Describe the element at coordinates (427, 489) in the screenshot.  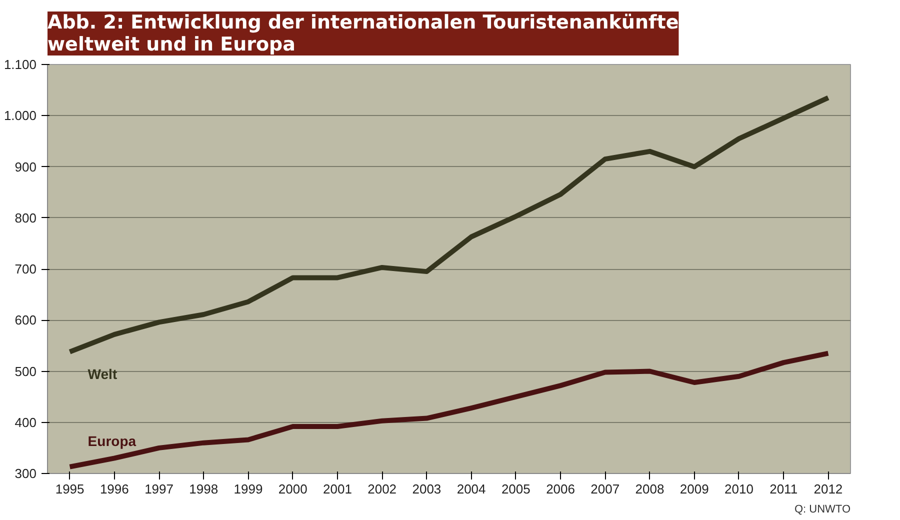
I see `x-tick-label: 2003` at that location.